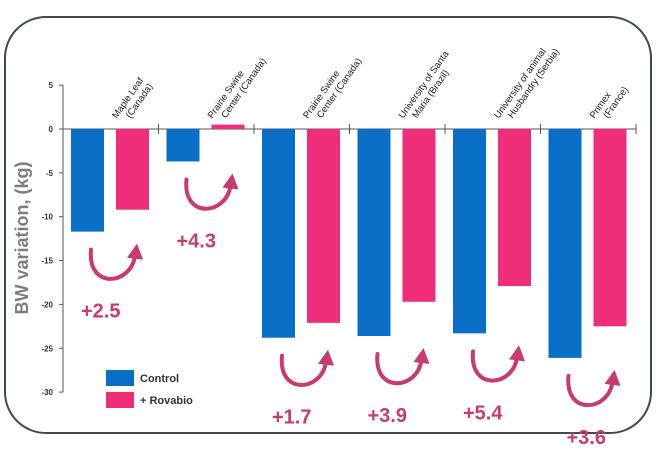 The width and height of the screenshot is (662, 454). Describe the element at coordinates (120, 400) in the screenshot. I see `legend-swatch-rovabio` at that location.